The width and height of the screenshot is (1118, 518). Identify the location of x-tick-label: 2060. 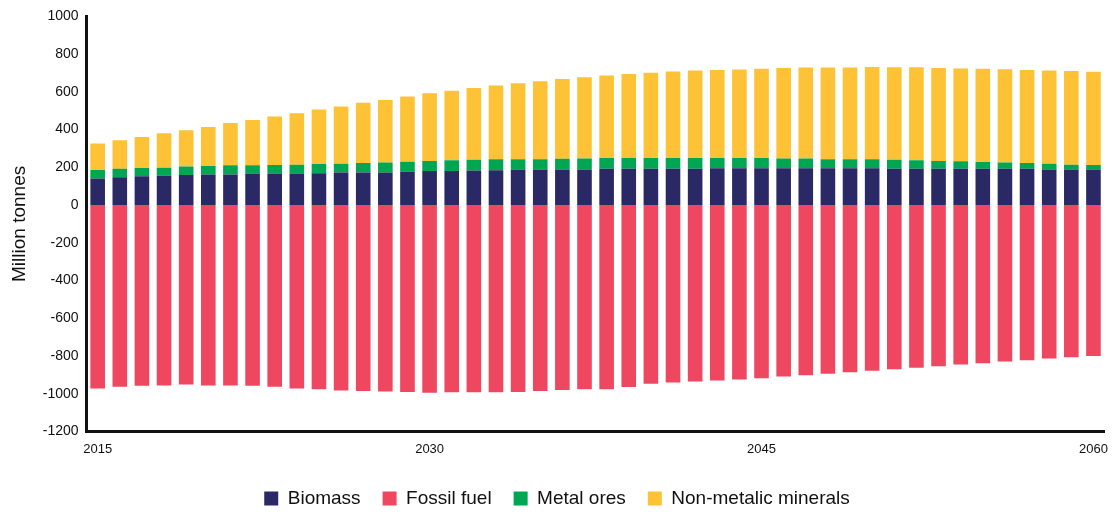
(1093, 448).